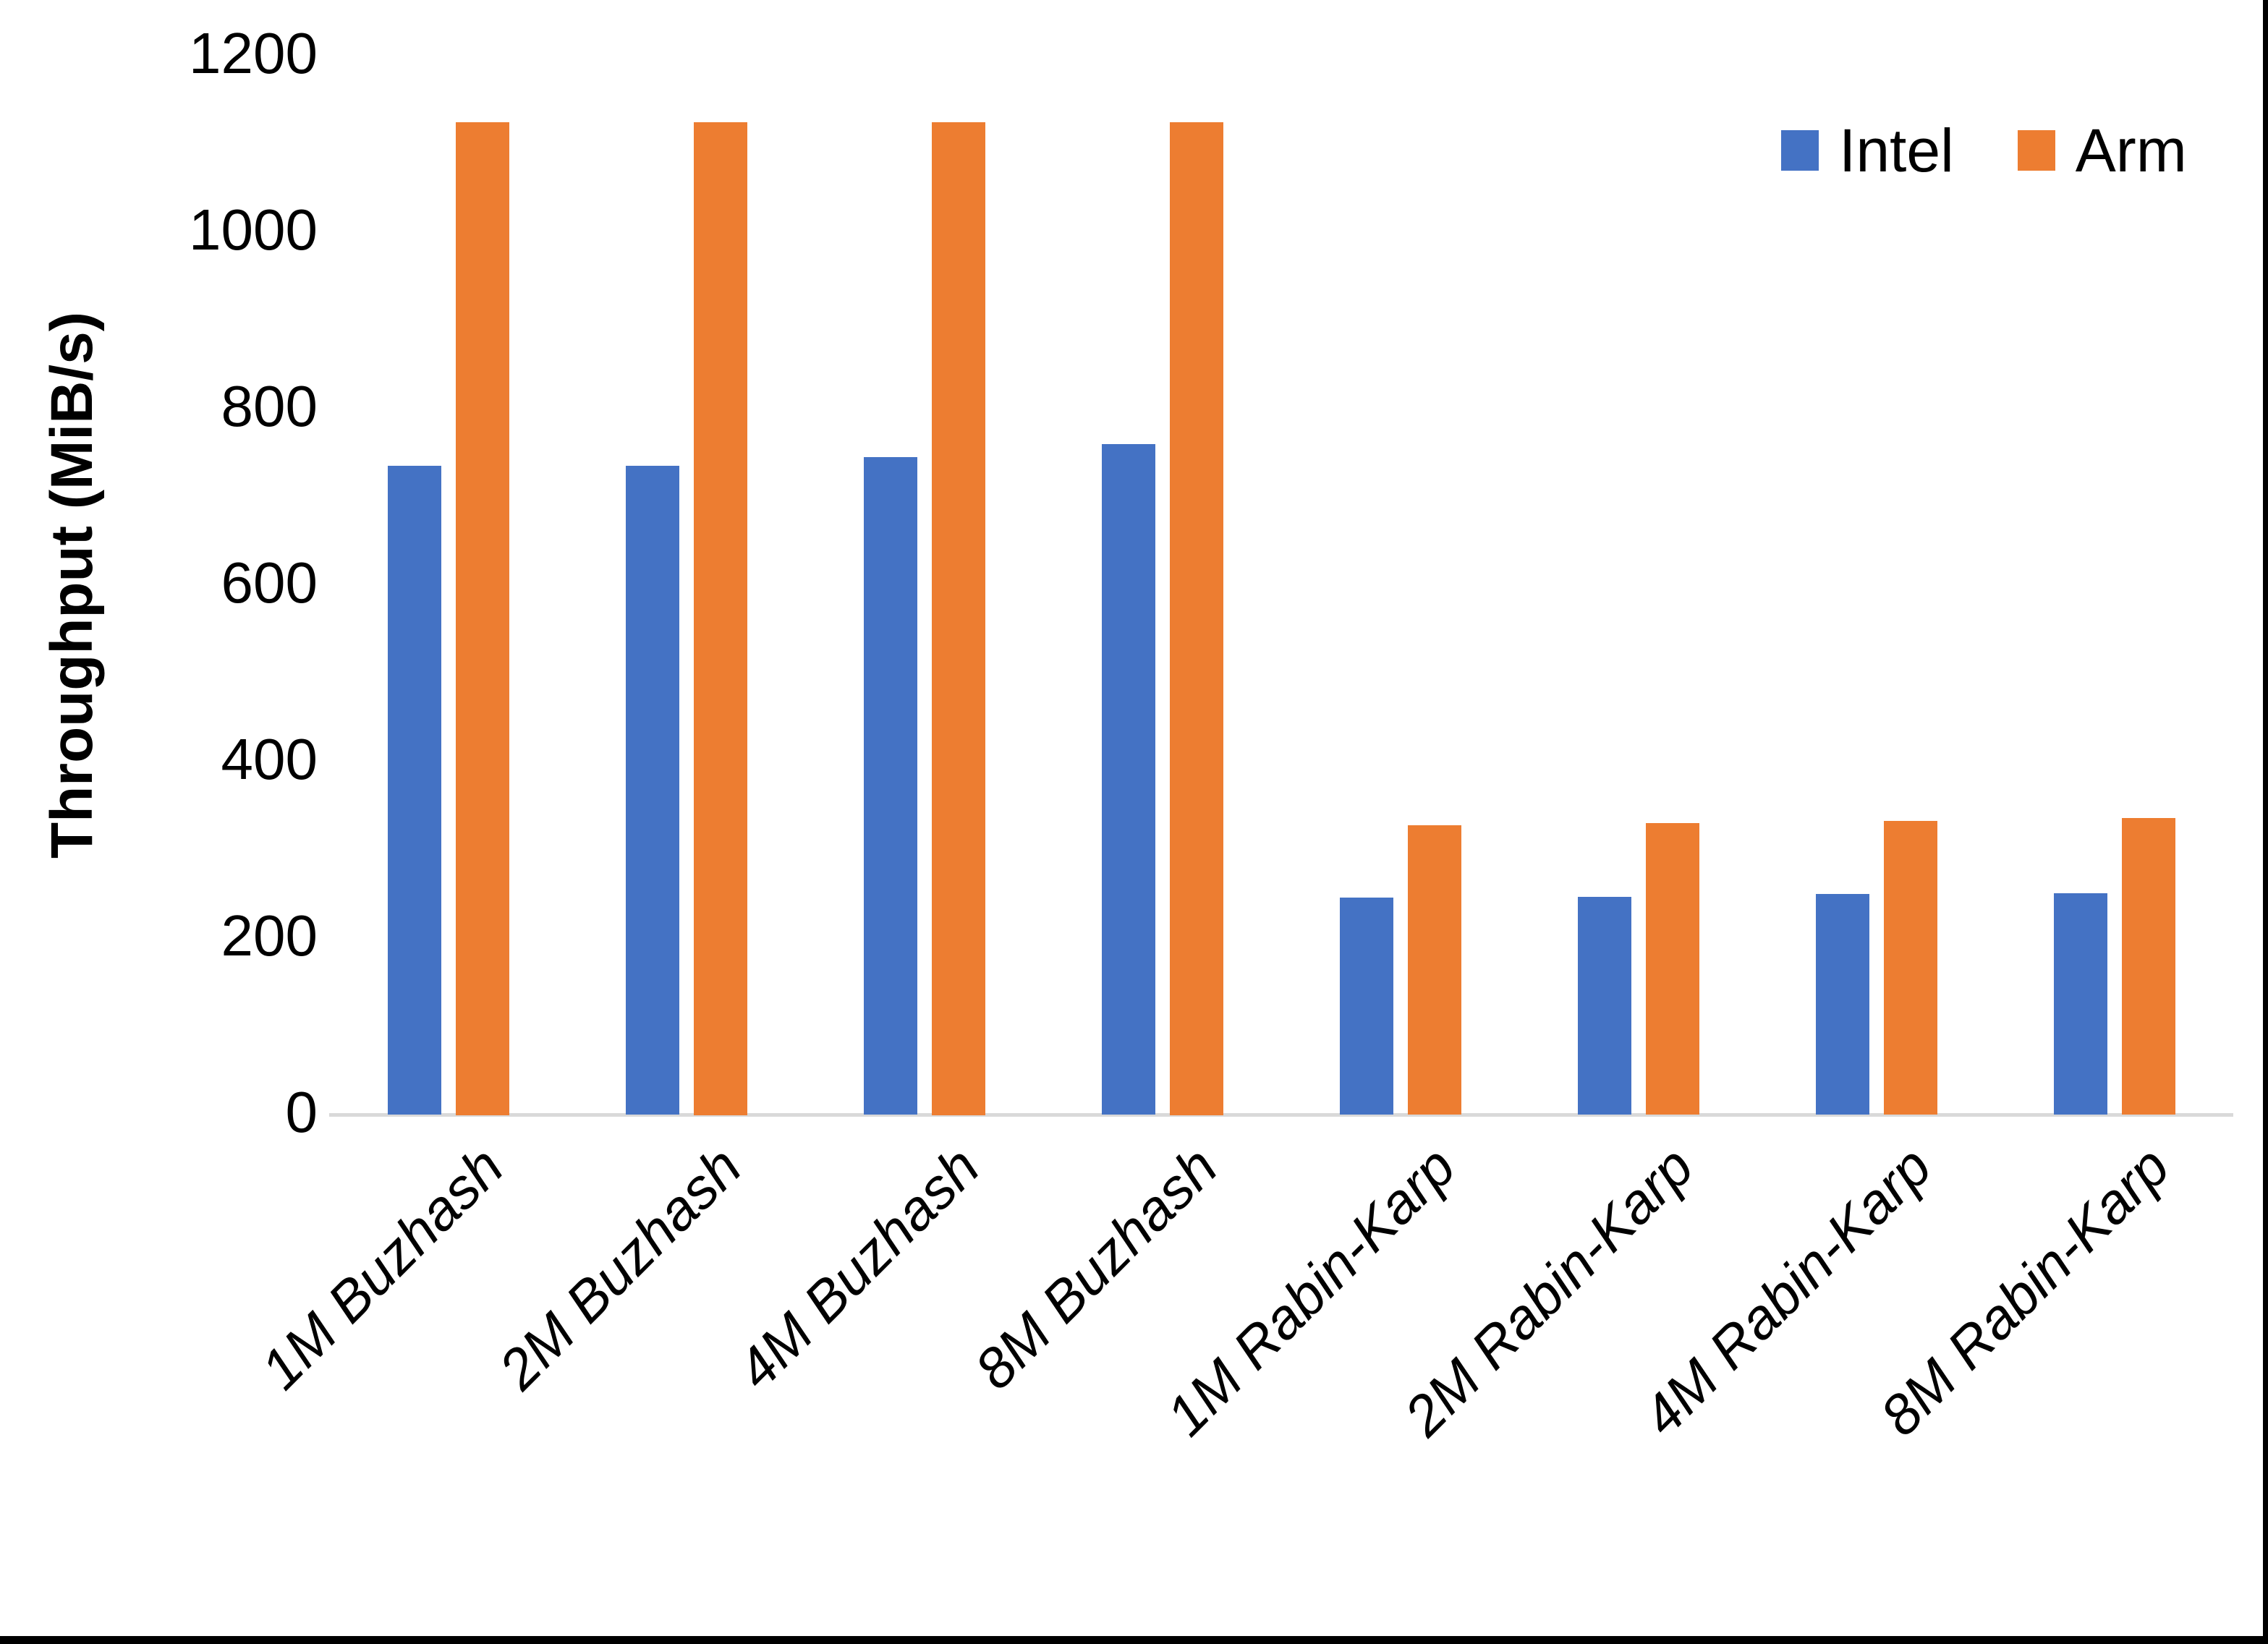 The height and width of the screenshot is (1644, 2268). I want to click on legend: Intel Arm, so click(1984, 150).